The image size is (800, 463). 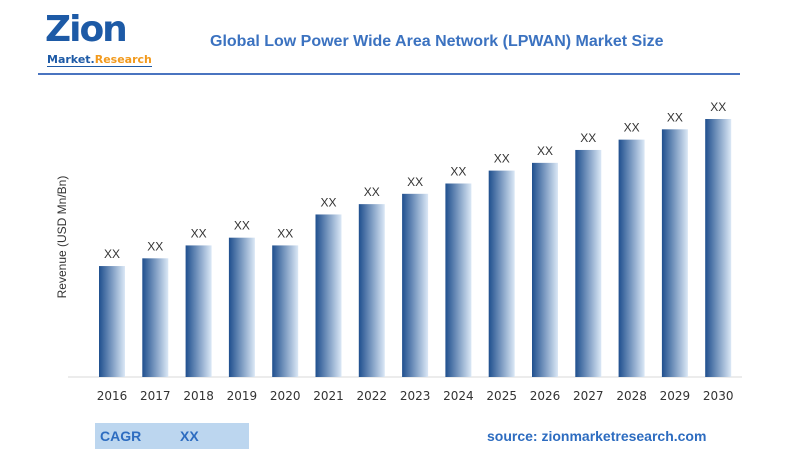 I want to click on x-tick-2025: 2025, so click(x=501, y=396).